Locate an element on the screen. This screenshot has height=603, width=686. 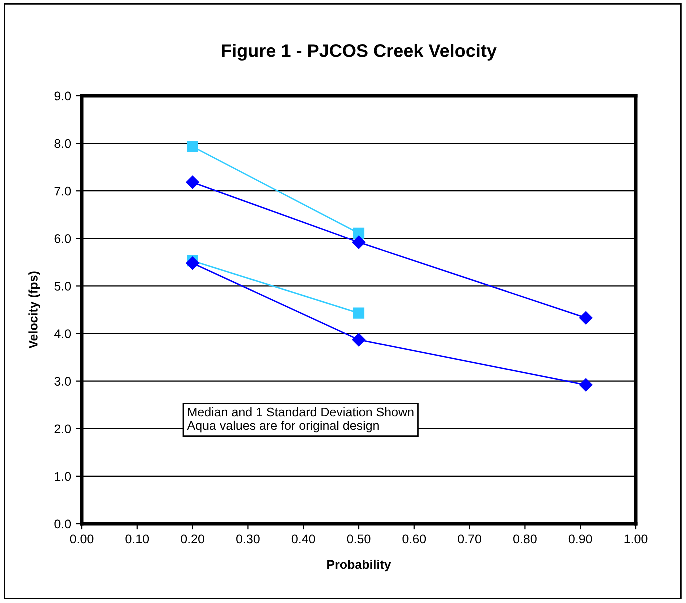
chart-title: Figure 1 - PJCOS Creek Velocity is located at coordinates (359, 52).